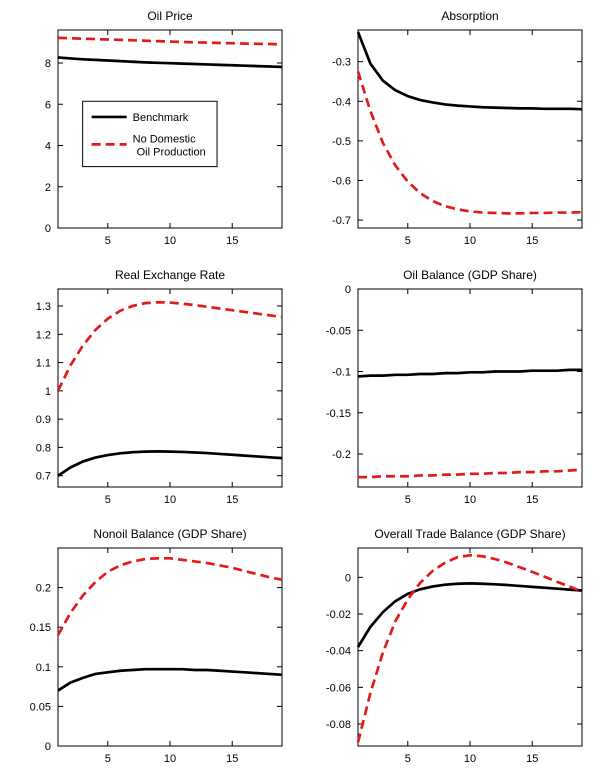 The width and height of the screenshot is (600, 776). I want to click on y-tick-label: 1, so click(48, 392).